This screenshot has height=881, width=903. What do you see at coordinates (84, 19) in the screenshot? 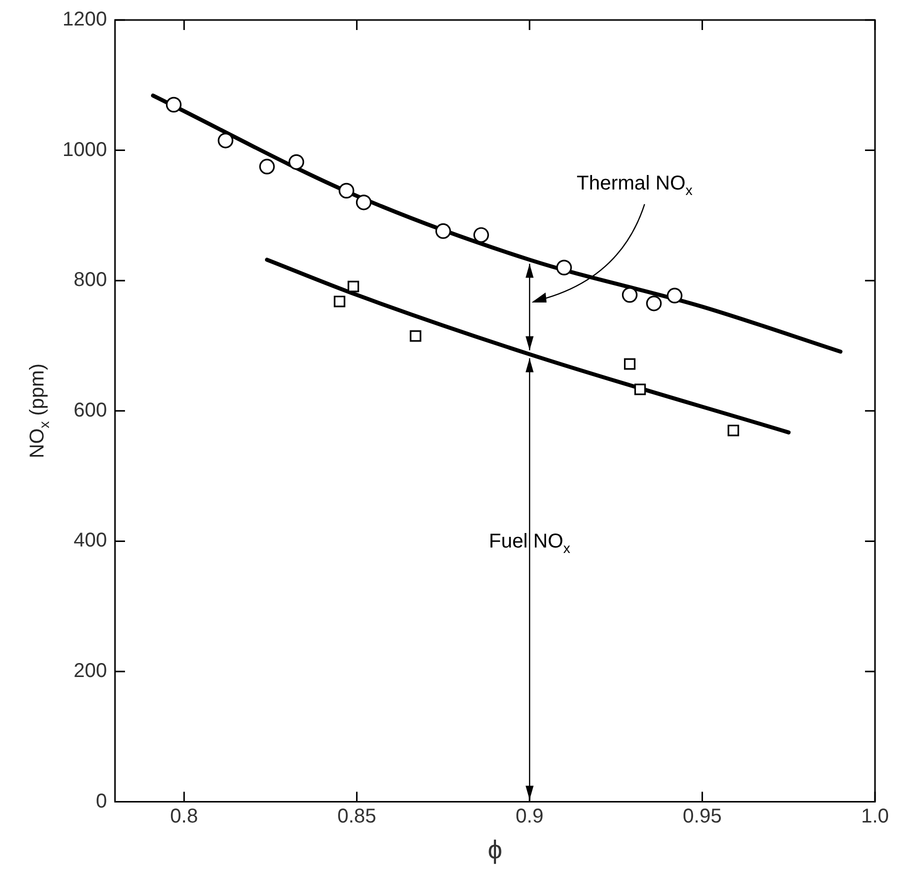
I see `y-tick-label: 1200` at bounding box center [84, 19].